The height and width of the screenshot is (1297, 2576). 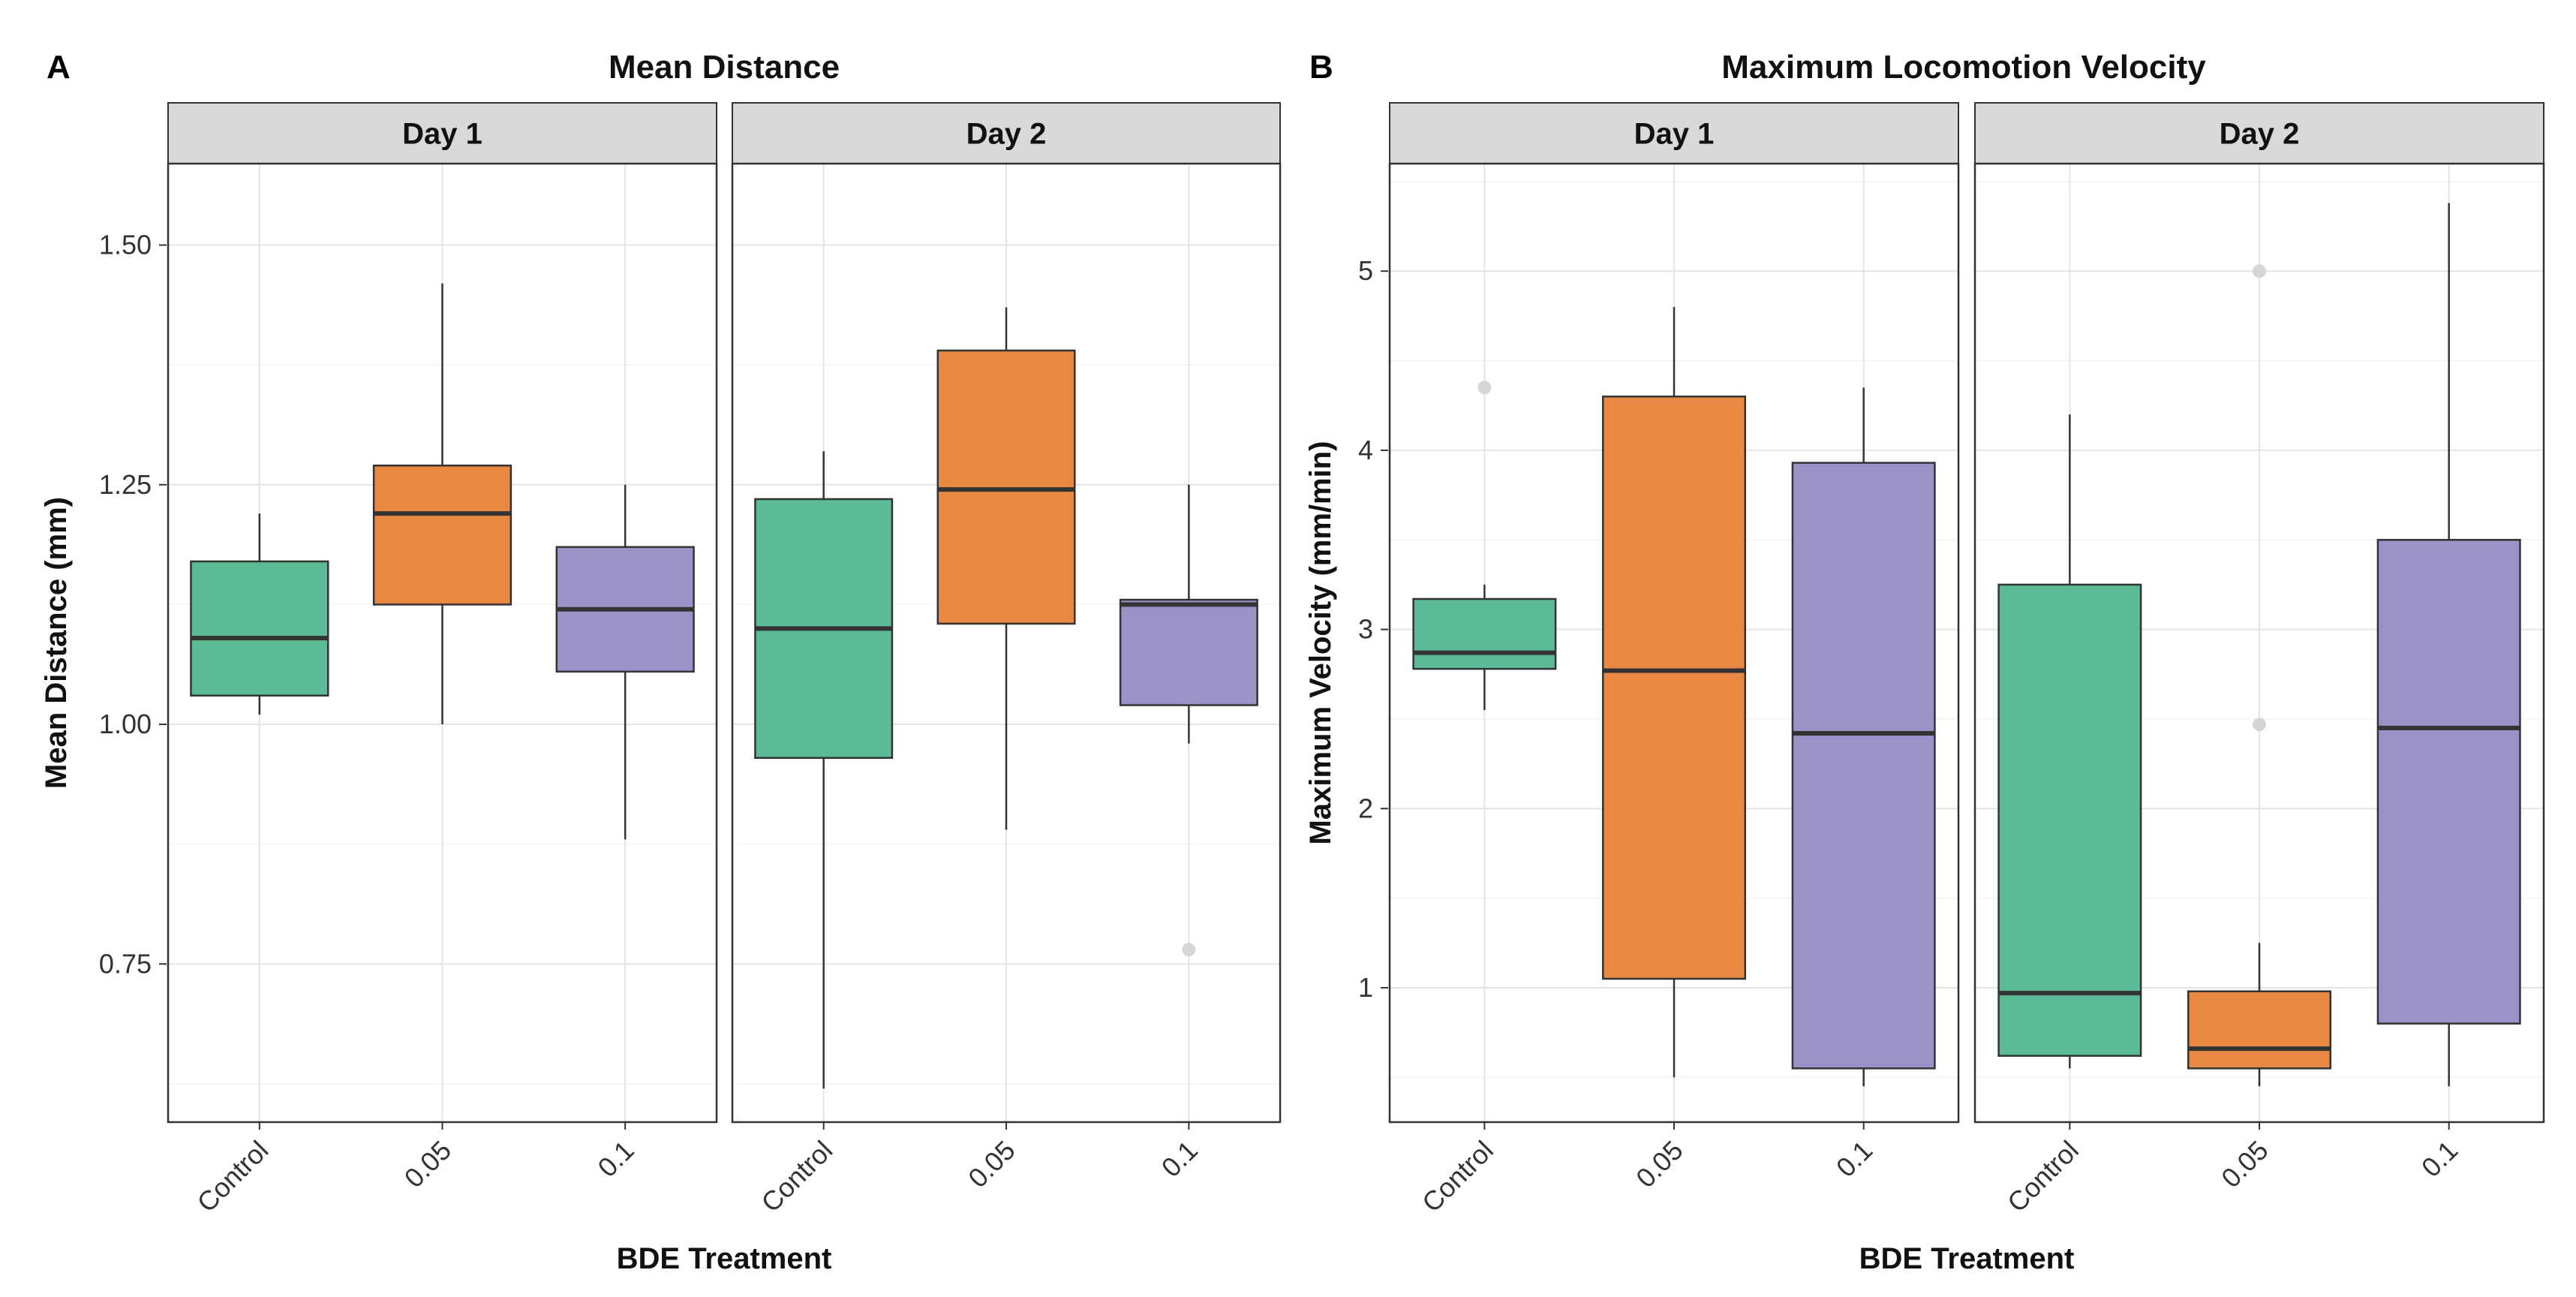 I want to click on y-tick-label: 2, so click(x=1365, y=808).